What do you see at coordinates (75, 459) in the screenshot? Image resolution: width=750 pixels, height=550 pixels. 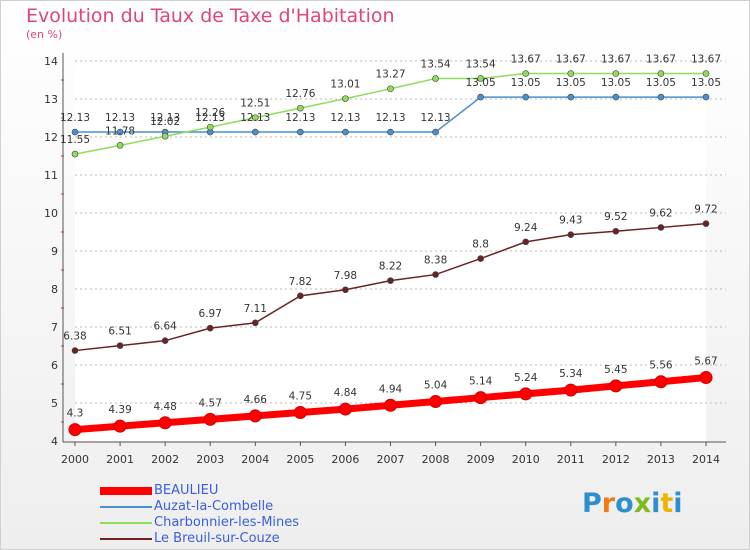 I see `x-tick-label: 2000` at bounding box center [75, 459].